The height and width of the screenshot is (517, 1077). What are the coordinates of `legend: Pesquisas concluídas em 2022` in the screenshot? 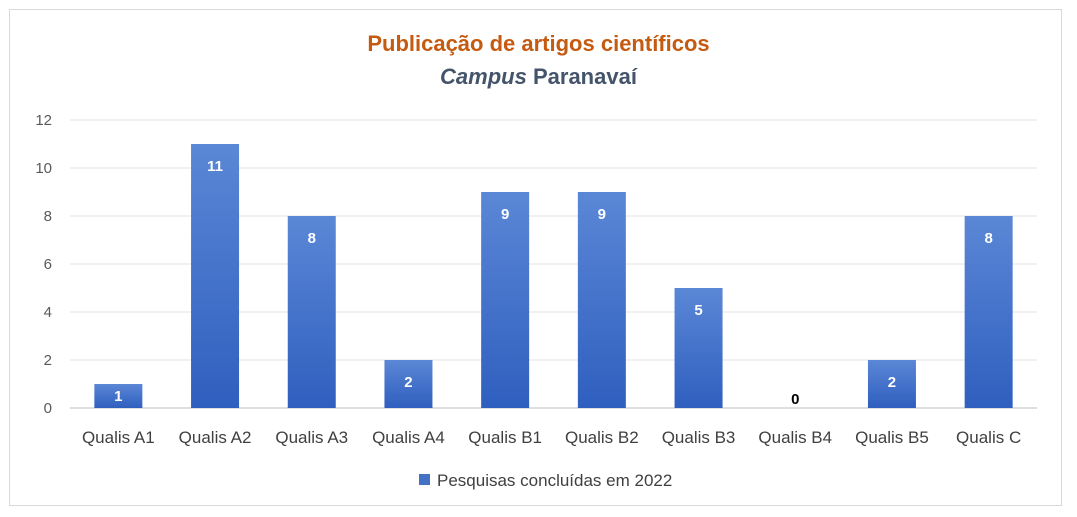 It's located at (545, 480).